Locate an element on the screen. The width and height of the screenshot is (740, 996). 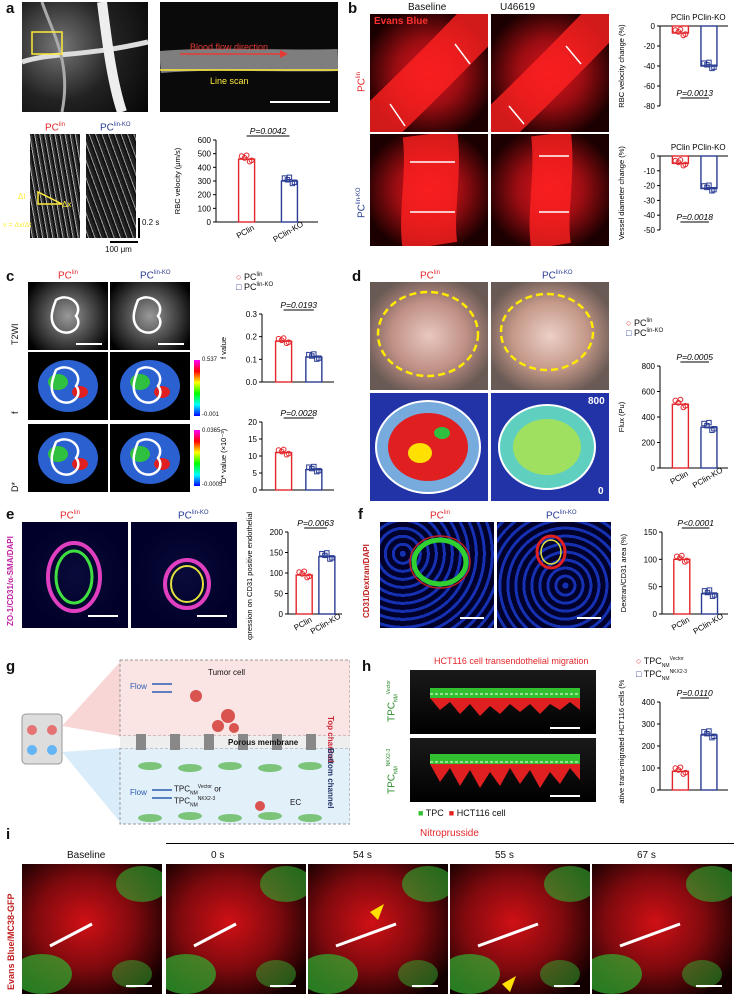
chart-c1: 0.0 0.1 0.2 0.3 f value P=0.0193 is located at coordinates (276, 343).